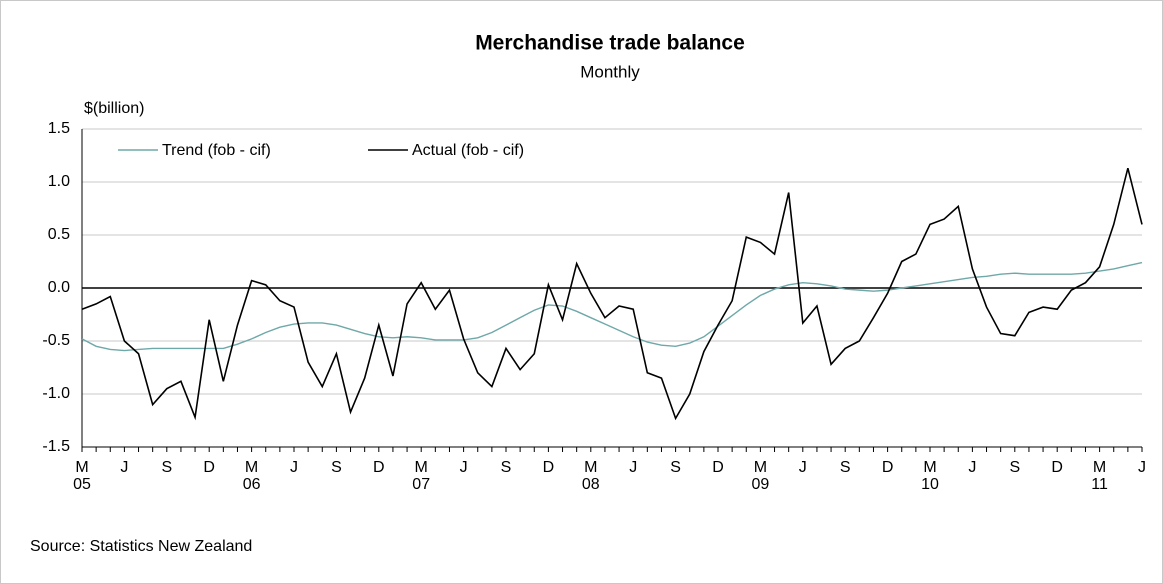 This screenshot has width=1163, height=584. Describe the element at coordinates (141, 546) in the screenshot. I see `source-note: Source: Statistics New Zealand` at that location.